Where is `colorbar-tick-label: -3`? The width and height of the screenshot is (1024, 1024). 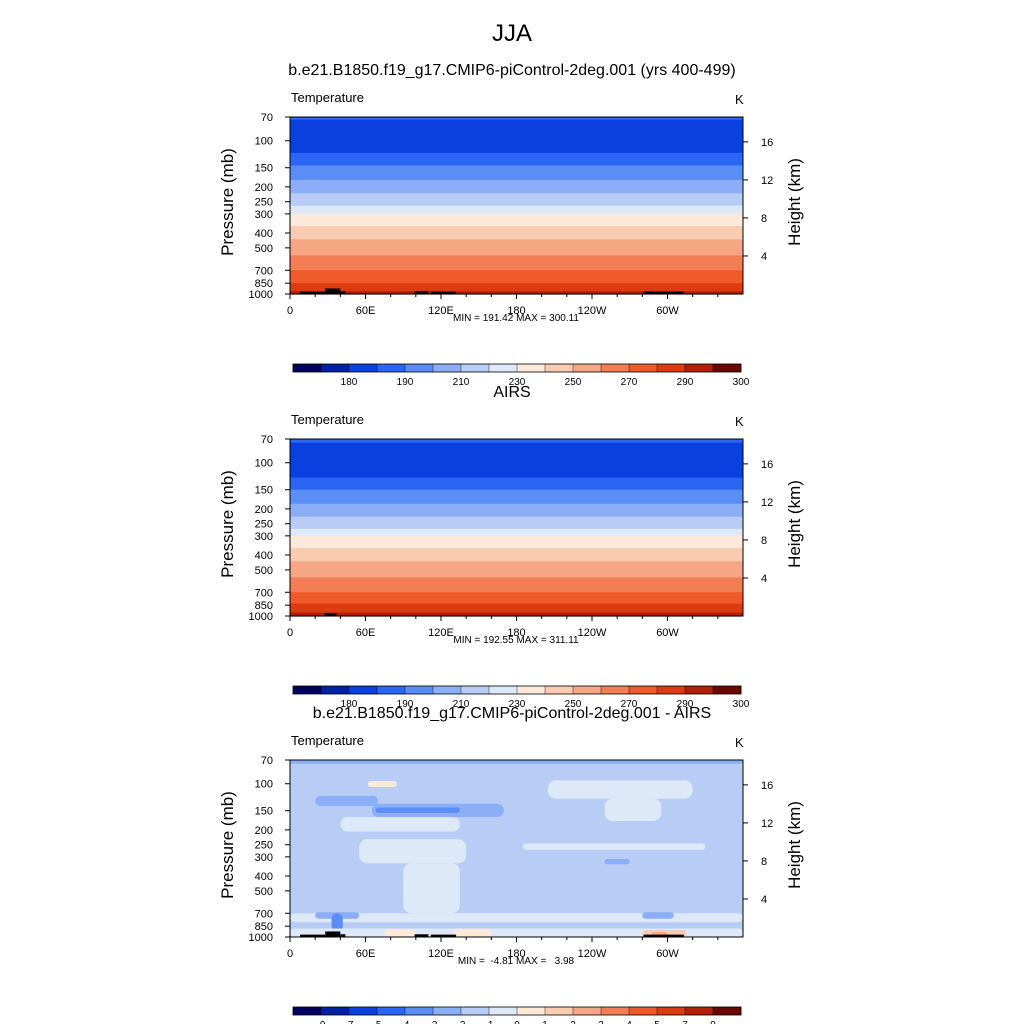 colorbar-tick-label: -3 is located at coordinates (433, 1022).